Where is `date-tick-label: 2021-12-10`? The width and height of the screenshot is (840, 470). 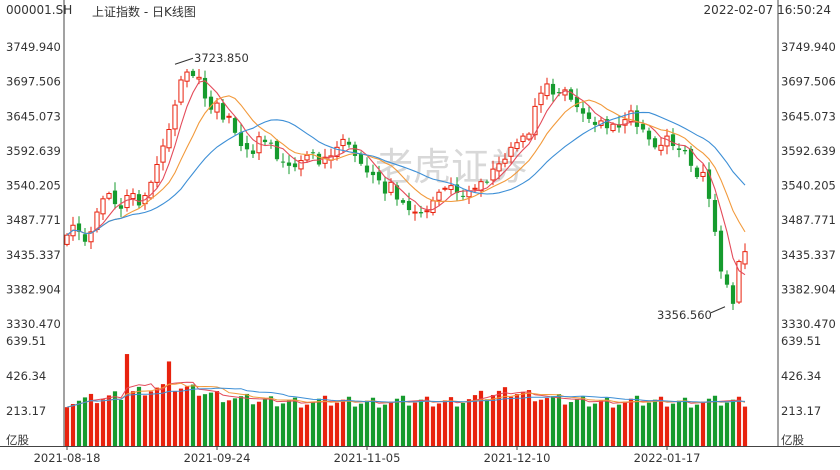 date-tick-label: 2021-12-10 is located at coordinates (517, 458).